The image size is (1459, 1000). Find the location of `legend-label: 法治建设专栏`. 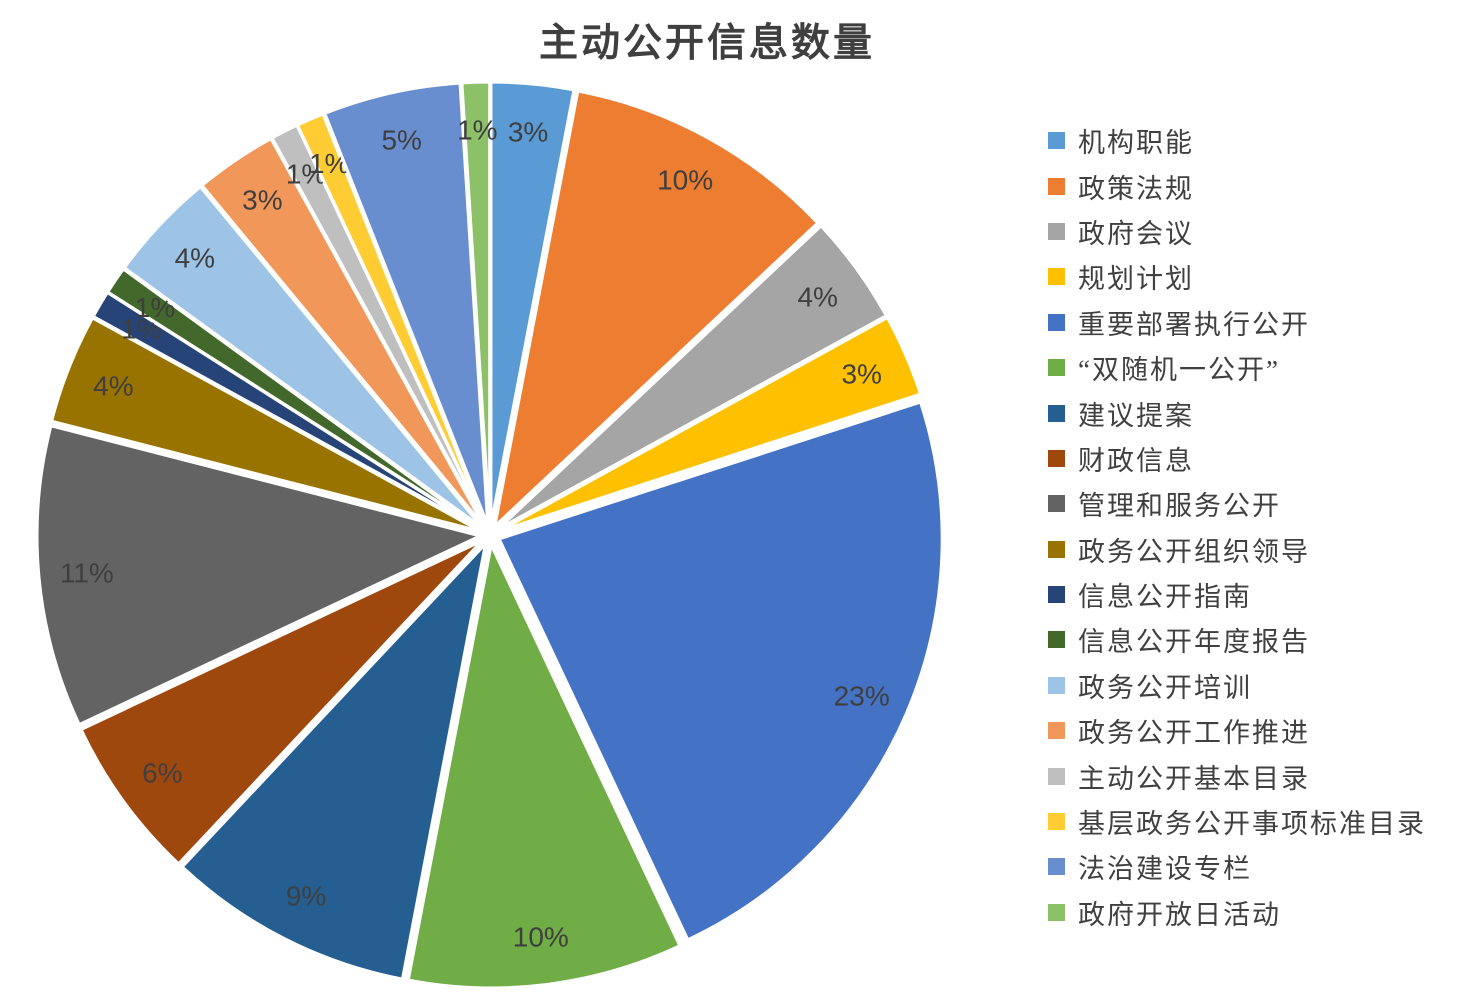

legend-label: 法治建设专栏 is located at coordinates (1165, 869).